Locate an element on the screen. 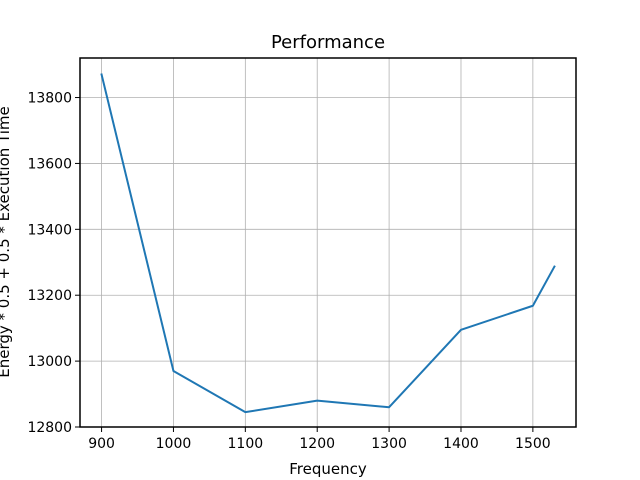 This screenshot has height=480, width=640. chart-title: Performance is located at coordinates (328, 42).